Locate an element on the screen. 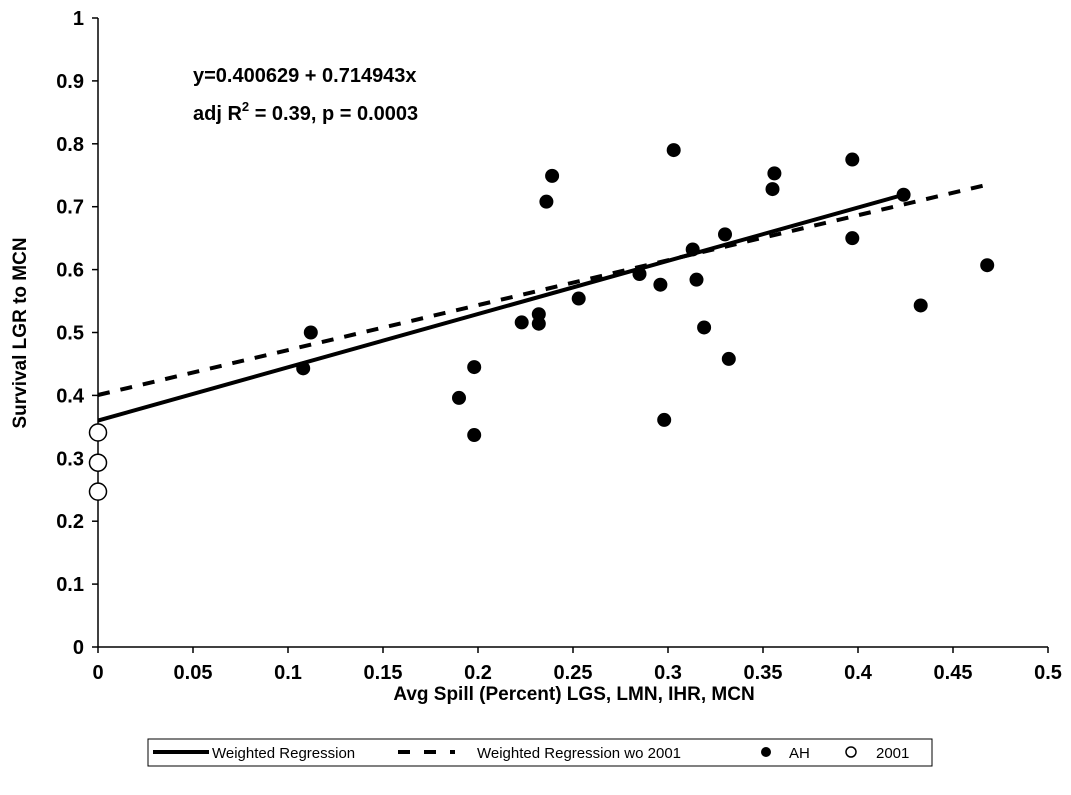 This screenshot has height=795, width=1071. legend-marker-ah is located at coordinates (766, 752).